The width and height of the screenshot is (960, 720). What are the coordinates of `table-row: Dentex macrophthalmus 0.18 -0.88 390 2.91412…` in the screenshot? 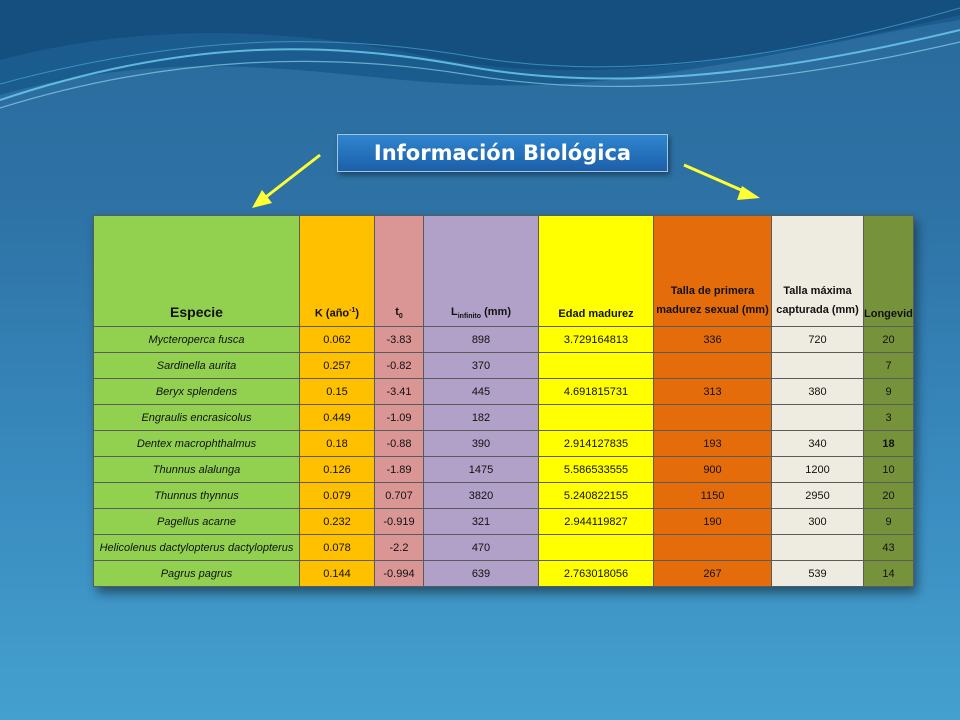 It's located at (503, 443).